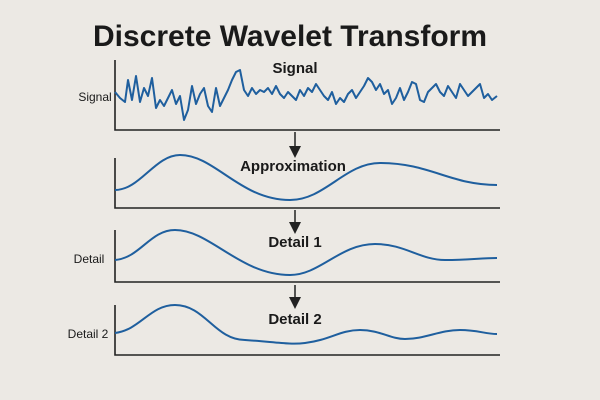 The image size is (600, 400). Describe the element at coordinates (94, 97) in the screenshot. I see `panel-label: Signal` at that location.